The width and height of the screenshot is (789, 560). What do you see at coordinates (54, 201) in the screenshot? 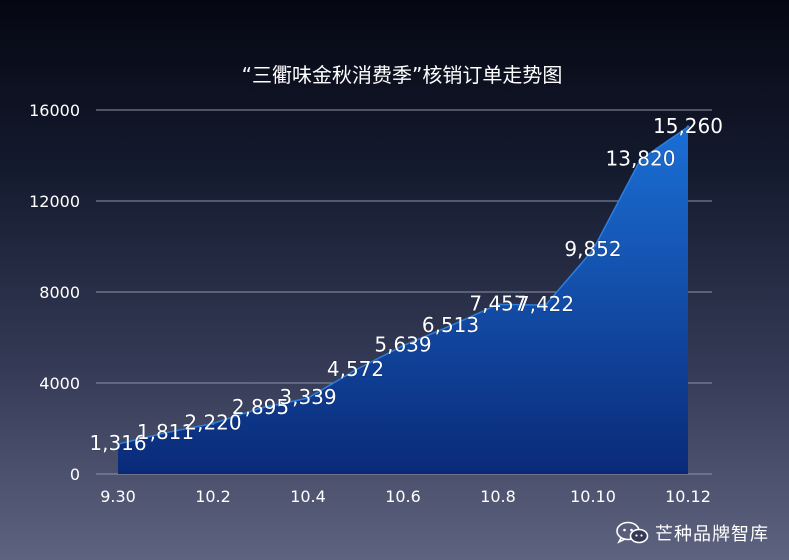
I see `y-tick-label: 12000` at bounding box center [54, 201].